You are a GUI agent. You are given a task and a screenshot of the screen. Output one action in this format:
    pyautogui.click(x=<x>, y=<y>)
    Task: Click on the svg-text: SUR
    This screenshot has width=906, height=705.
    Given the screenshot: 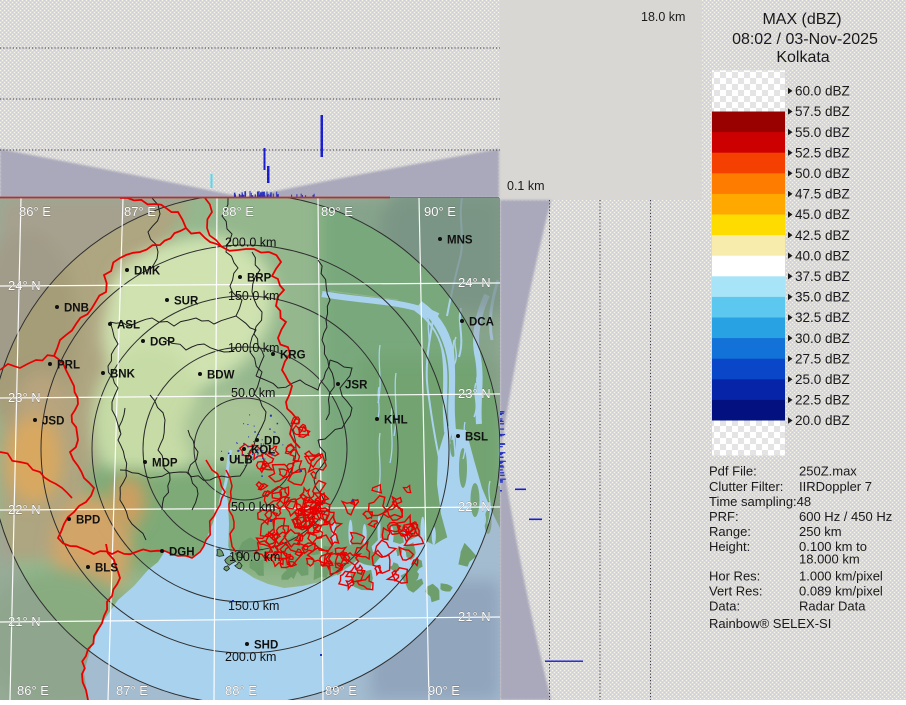 What is the action you would take?
    pyautogui.click(x=186, y=302)
    